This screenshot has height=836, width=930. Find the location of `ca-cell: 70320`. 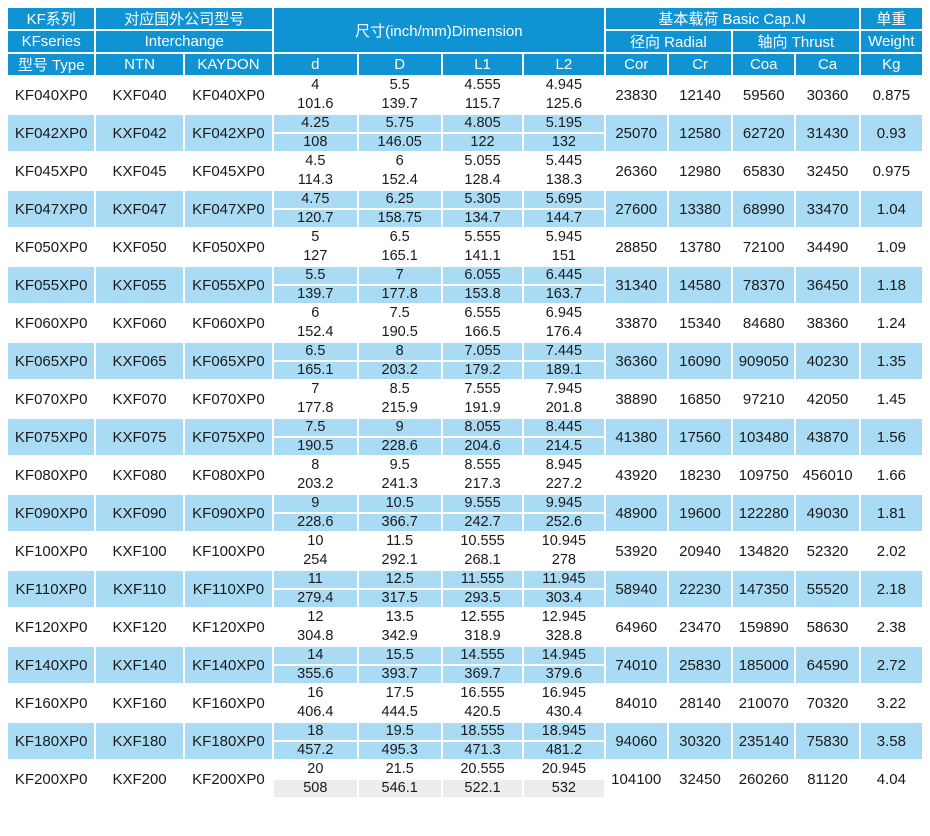

ca-cell: 70320 is located at coordinates (827, 703).